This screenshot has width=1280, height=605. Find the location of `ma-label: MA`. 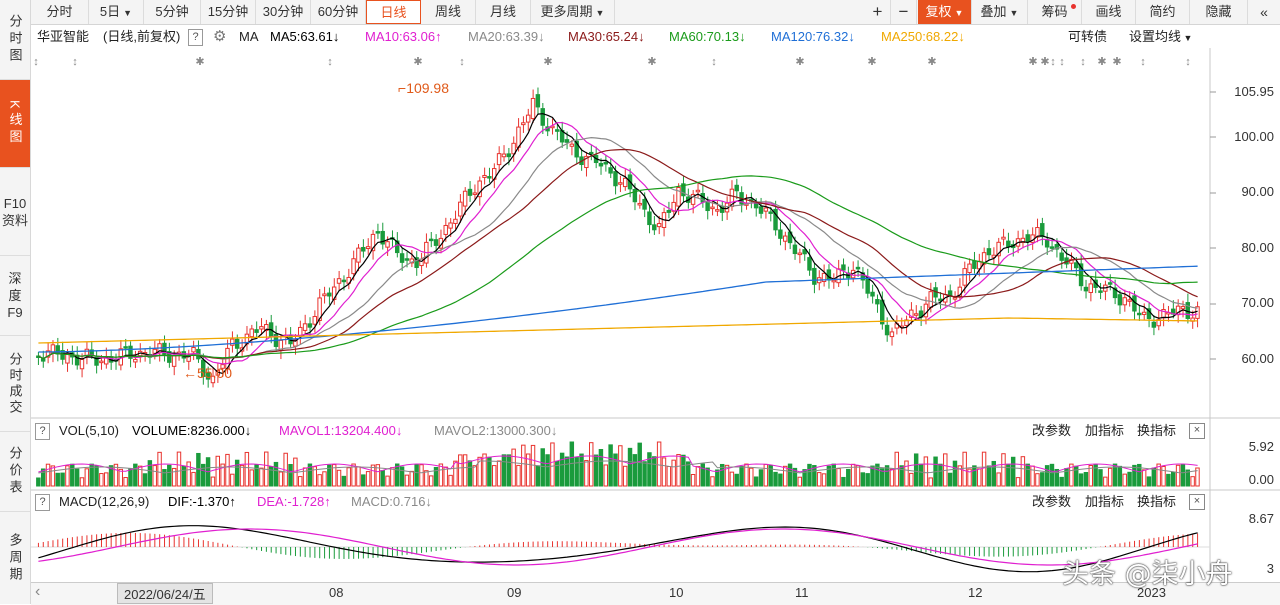

ma-label: MA is located at coordinates (249, 36).